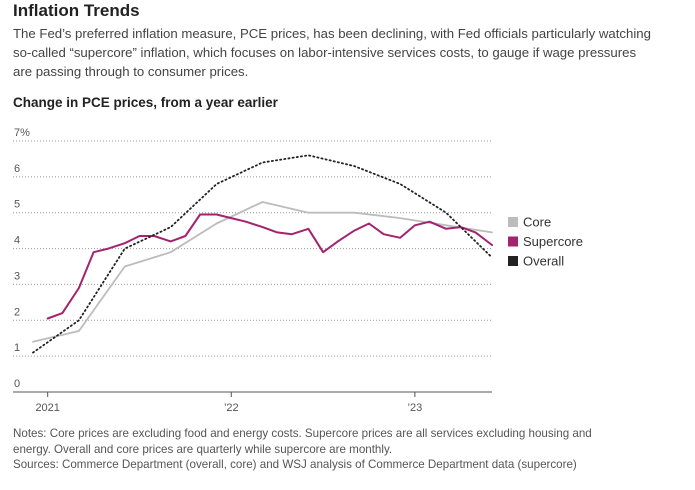 The width and height of the screenshot is (695, 490). I want to click on y-tick-label: 5, so click(17, 205).